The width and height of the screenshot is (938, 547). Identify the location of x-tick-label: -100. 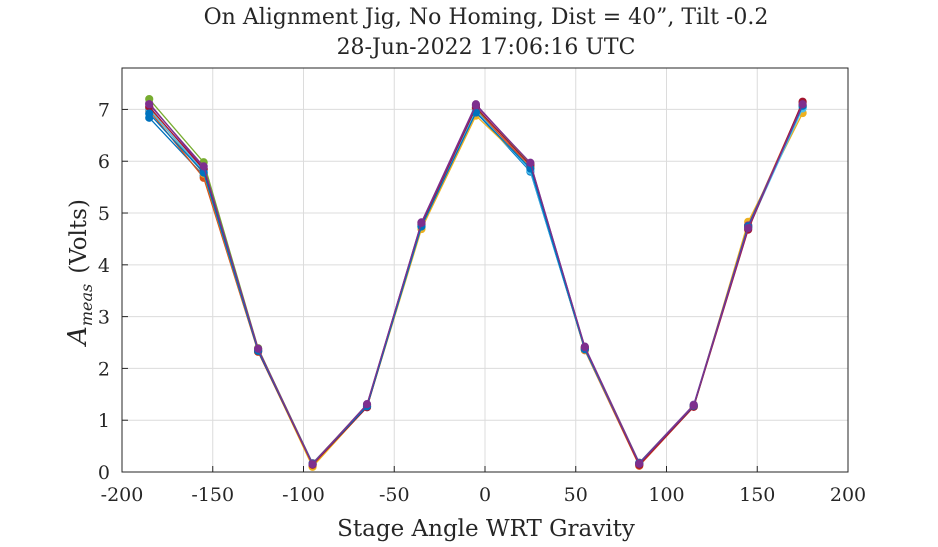
(303, 495).